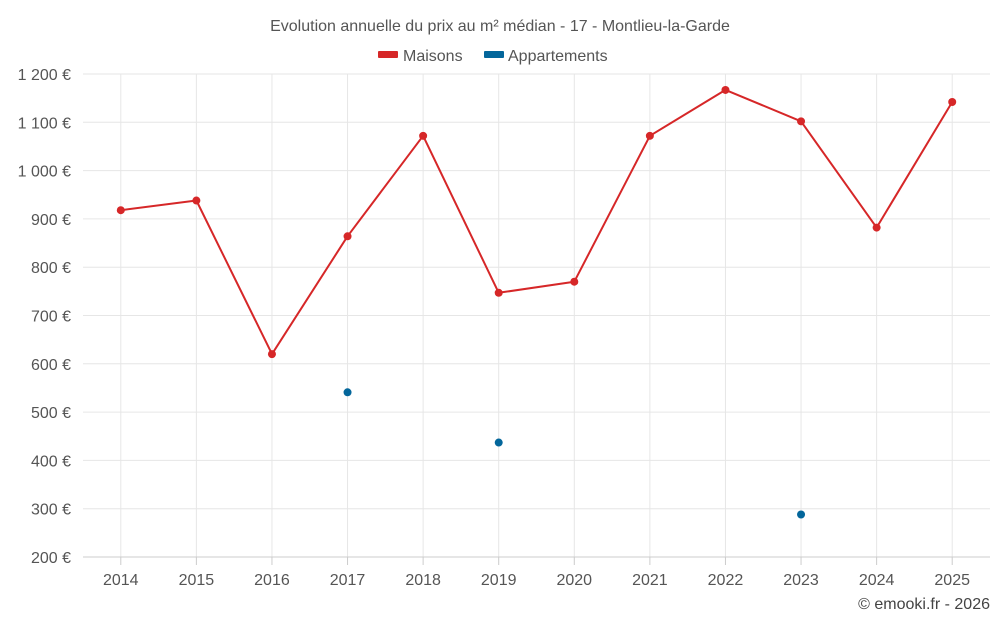  Describe the element at coordinates (650, 580) in the screenshot. I see `x-tick-label: 2021` at that location.